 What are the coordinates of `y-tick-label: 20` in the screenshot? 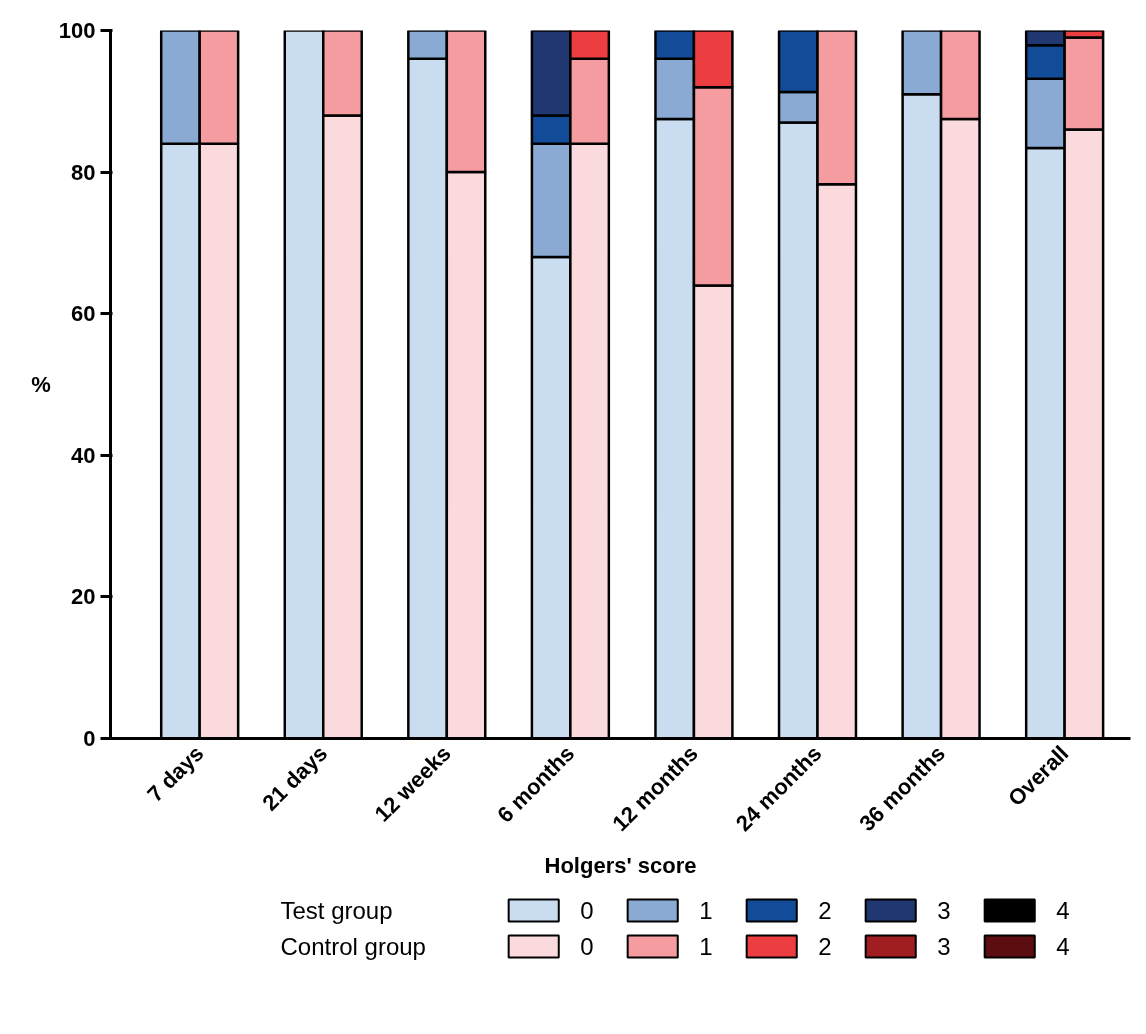 It's located at (83, 597).